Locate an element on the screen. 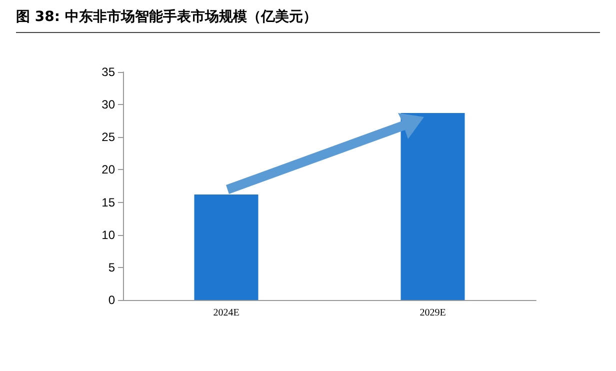 The height and width of the screenshot is (371, 616). y-tick-label: 20 is located at coordinates (109, 169).